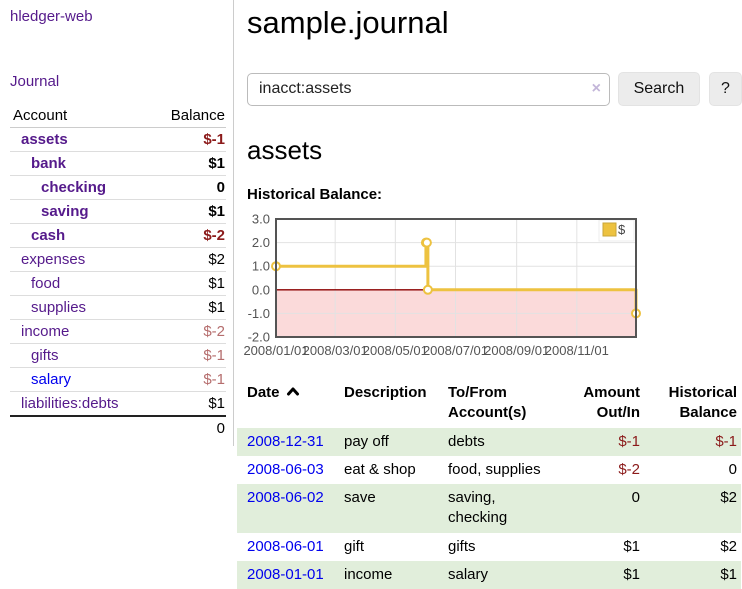 This screenshot has height=589, width=742. I want to click on account-link-salary: salary, so click(51, 379).